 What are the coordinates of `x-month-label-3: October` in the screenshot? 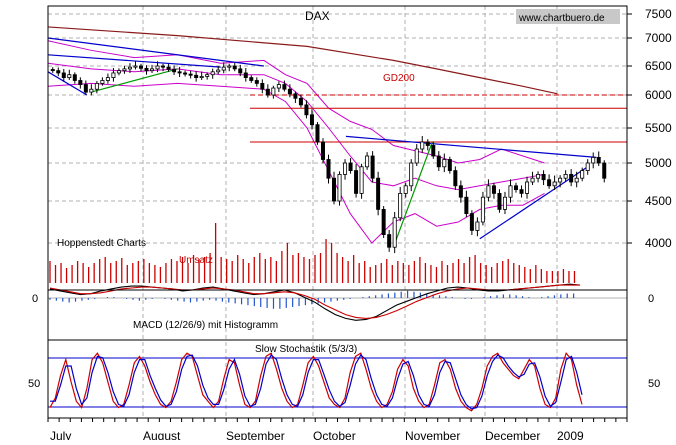 It's located at (334, 434).